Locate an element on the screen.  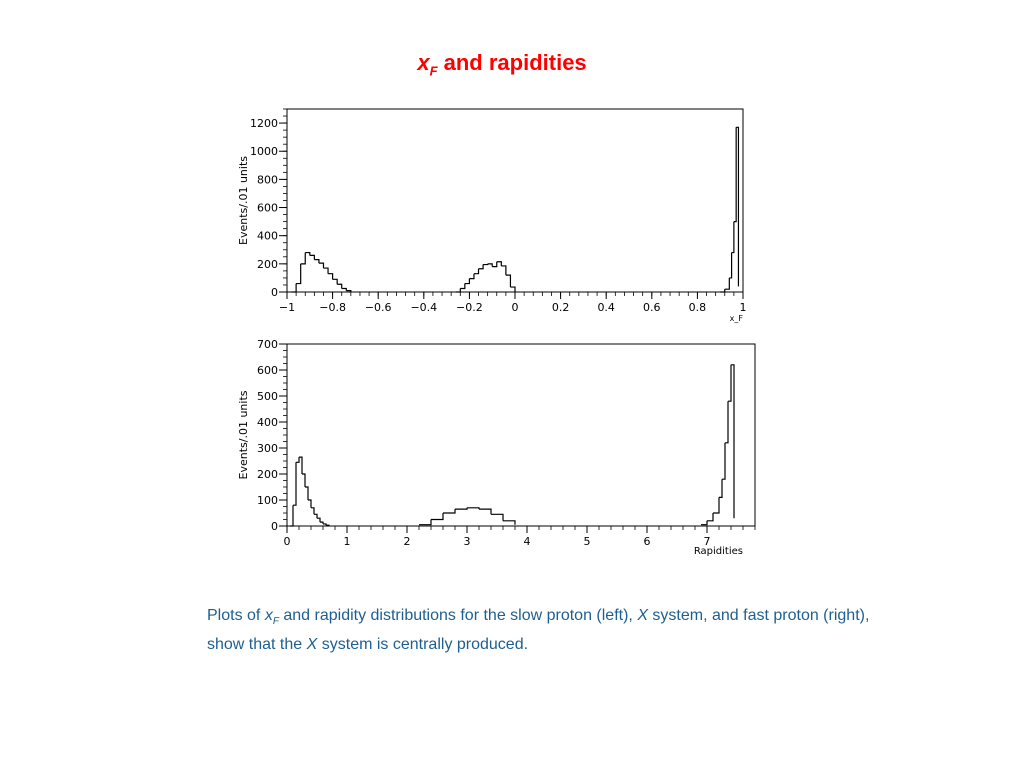
title-symbol: x is located at coordinates (423, 62).